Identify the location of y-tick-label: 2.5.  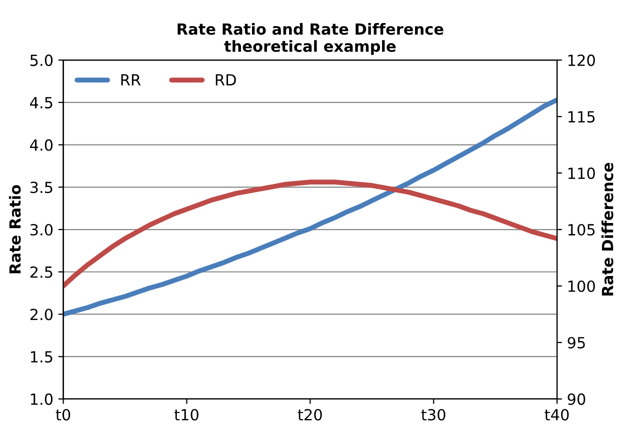
(41, 272).